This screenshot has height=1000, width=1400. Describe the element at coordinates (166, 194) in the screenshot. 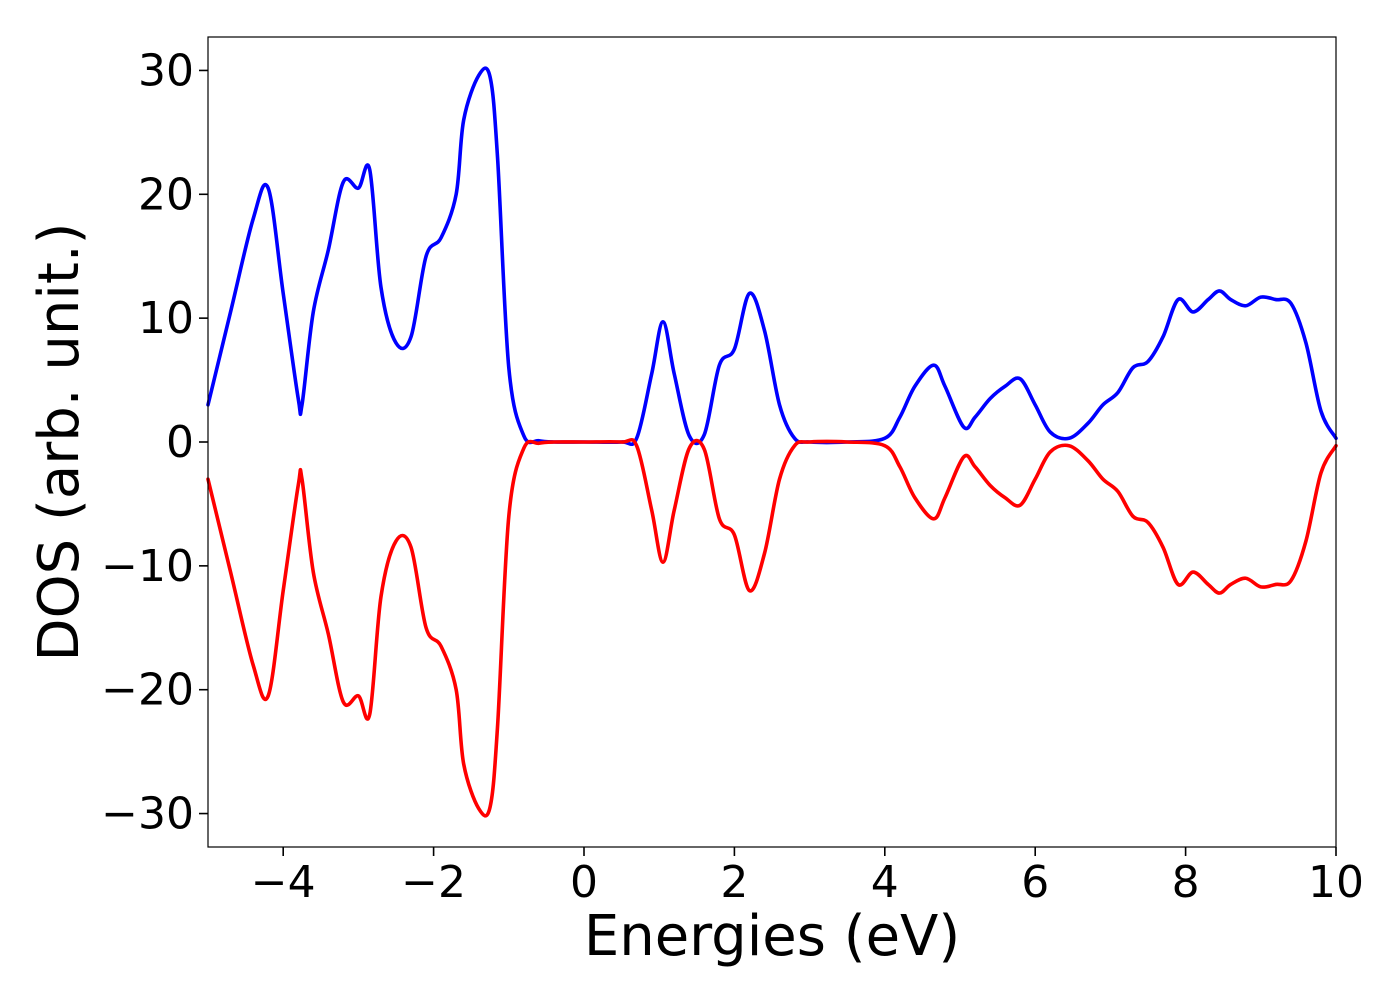

I see `y-tick-label: 20` at that location.